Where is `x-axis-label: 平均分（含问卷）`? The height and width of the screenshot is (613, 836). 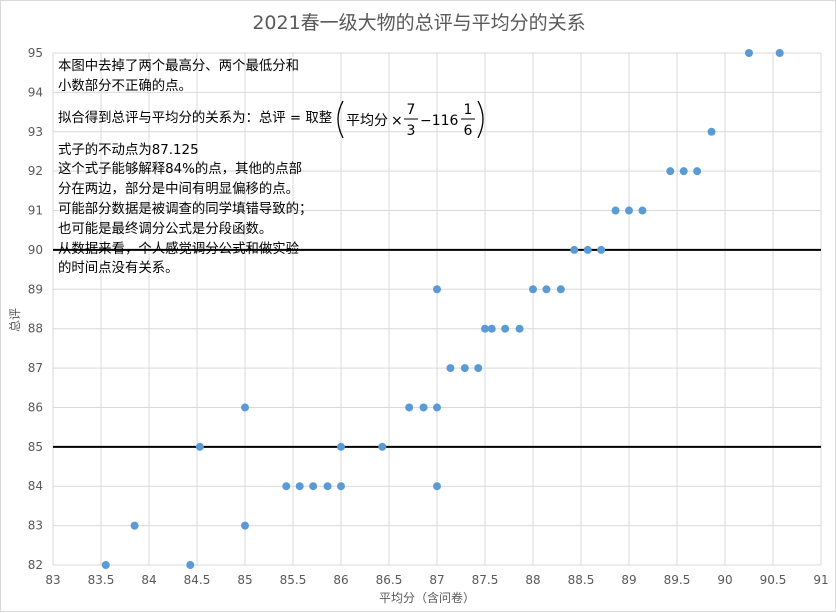 x-axis-label: 平均分（含问卷） is located at coordinates (427, 597).